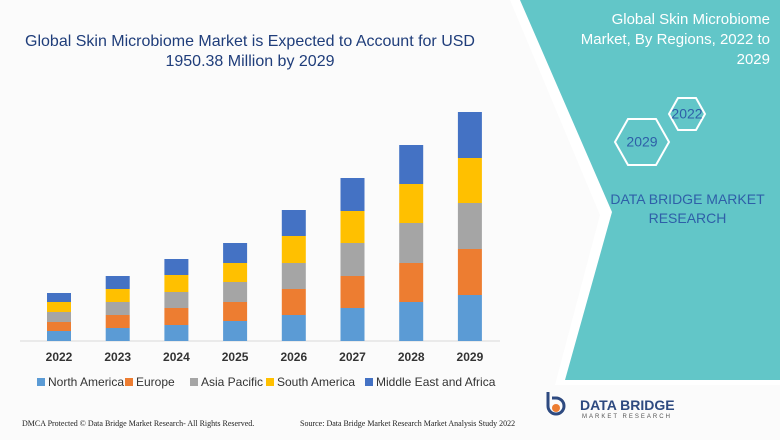  I want to click on company-name: DATA BRIDGE MARKET RESEARCH, so click(687, 208).